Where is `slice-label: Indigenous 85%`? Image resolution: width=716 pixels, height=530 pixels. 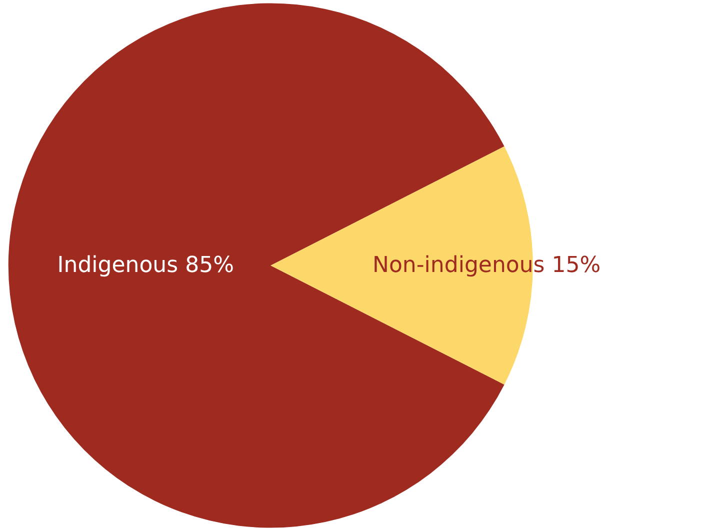
slice-label: Indigenous 85% is located at coordinates (145, 265).